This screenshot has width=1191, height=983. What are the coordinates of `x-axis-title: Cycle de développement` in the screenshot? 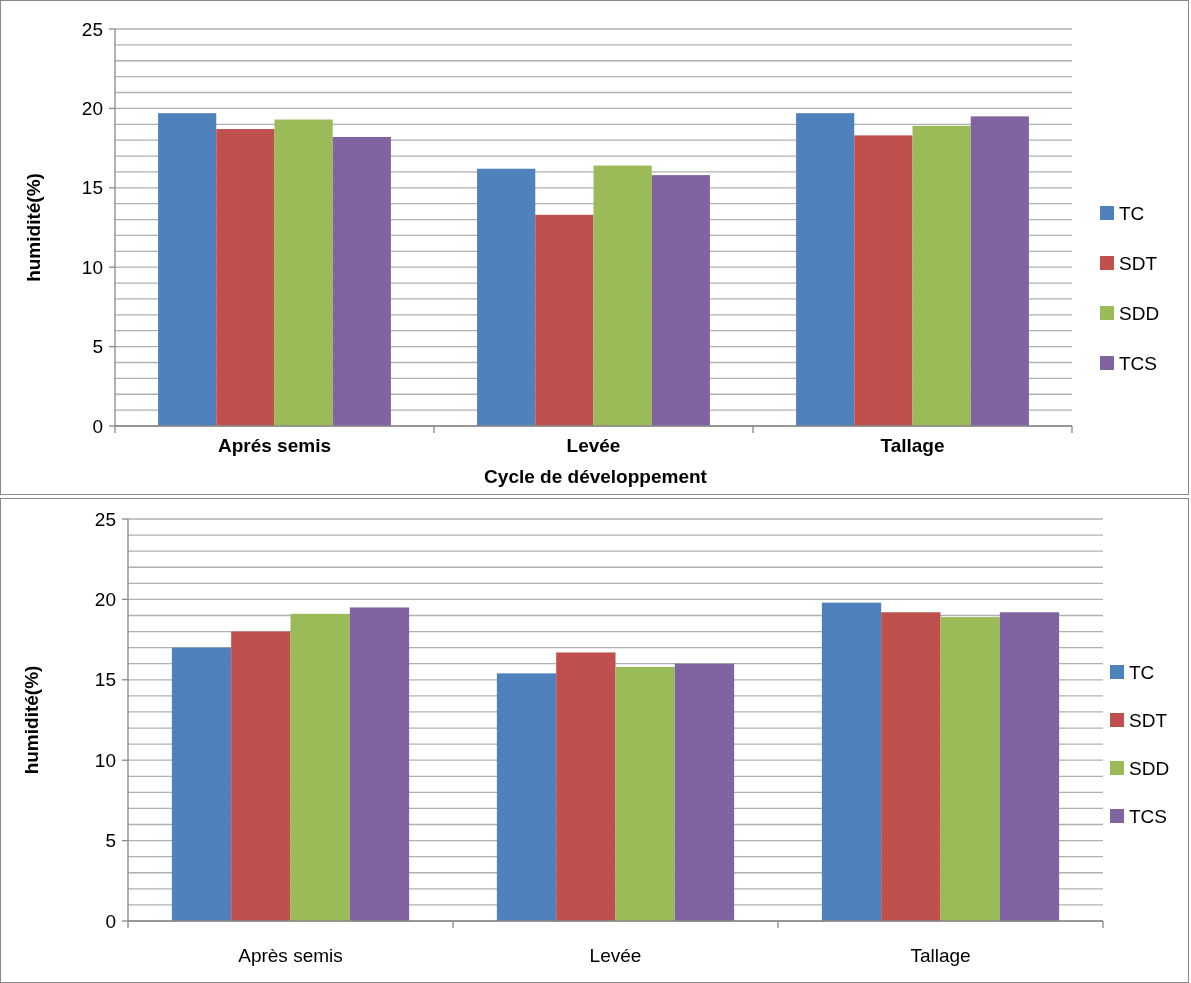 It's located at (596, 476).